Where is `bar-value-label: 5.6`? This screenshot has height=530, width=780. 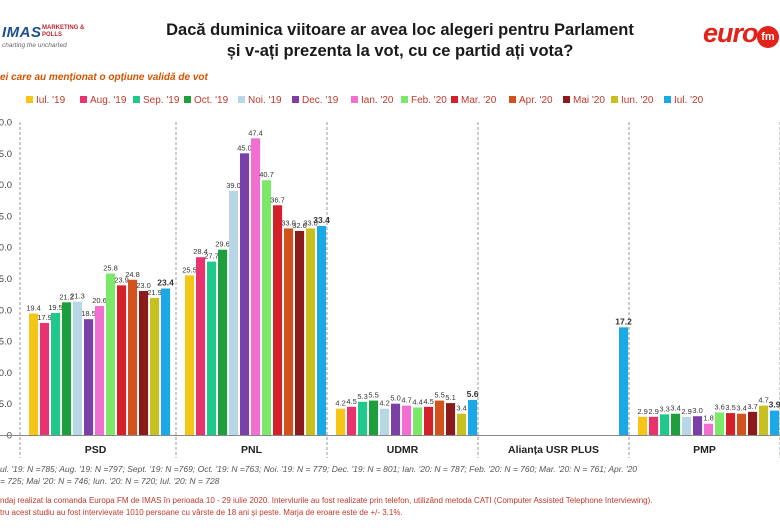
bar-value-label: 5.6 is located at coordinates (473, 394).